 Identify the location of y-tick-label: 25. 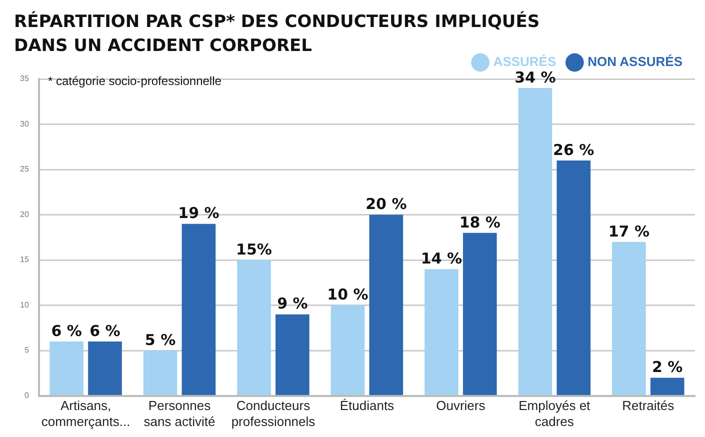
(25, 169).